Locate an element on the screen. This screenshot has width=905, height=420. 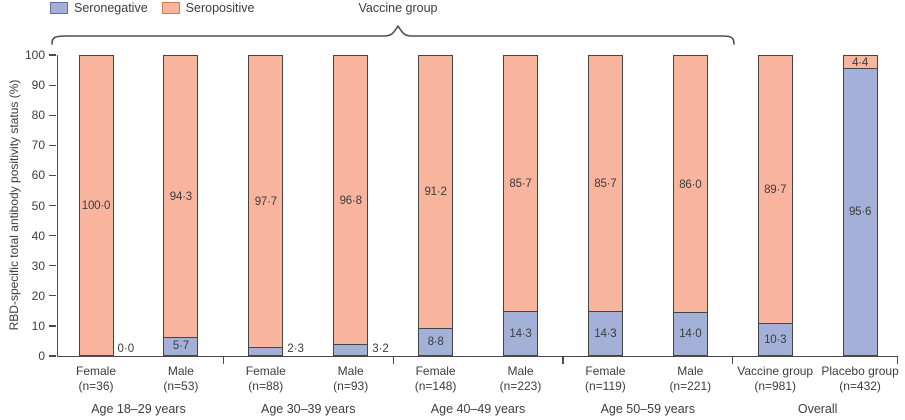
bar-placebo-group-432: 4·4 95·6 is located at coordinates (860, 205).